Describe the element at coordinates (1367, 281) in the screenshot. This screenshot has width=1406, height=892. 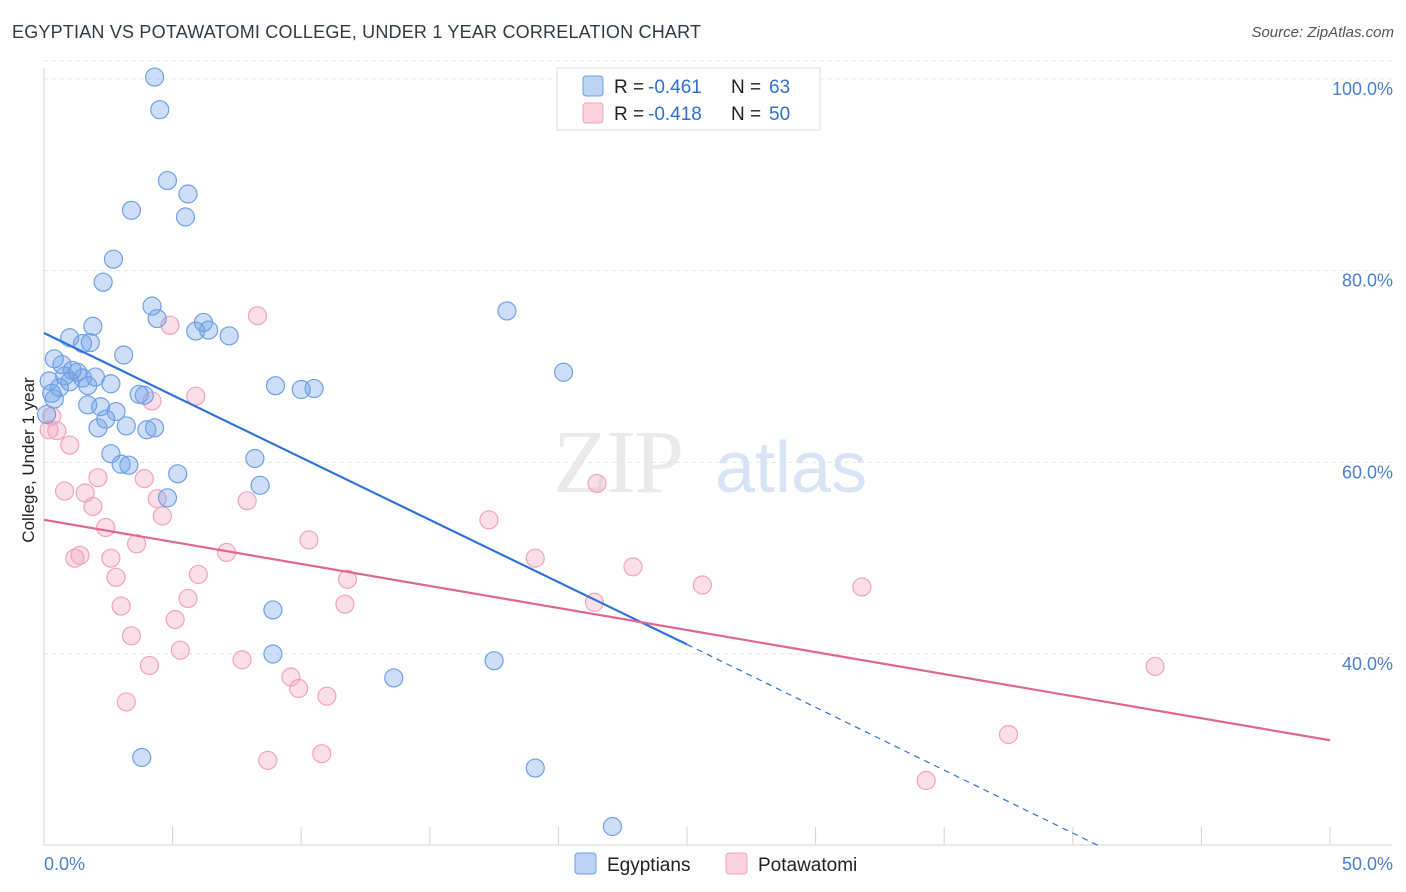
I see `y-tick-label: 80.0%` at that location.